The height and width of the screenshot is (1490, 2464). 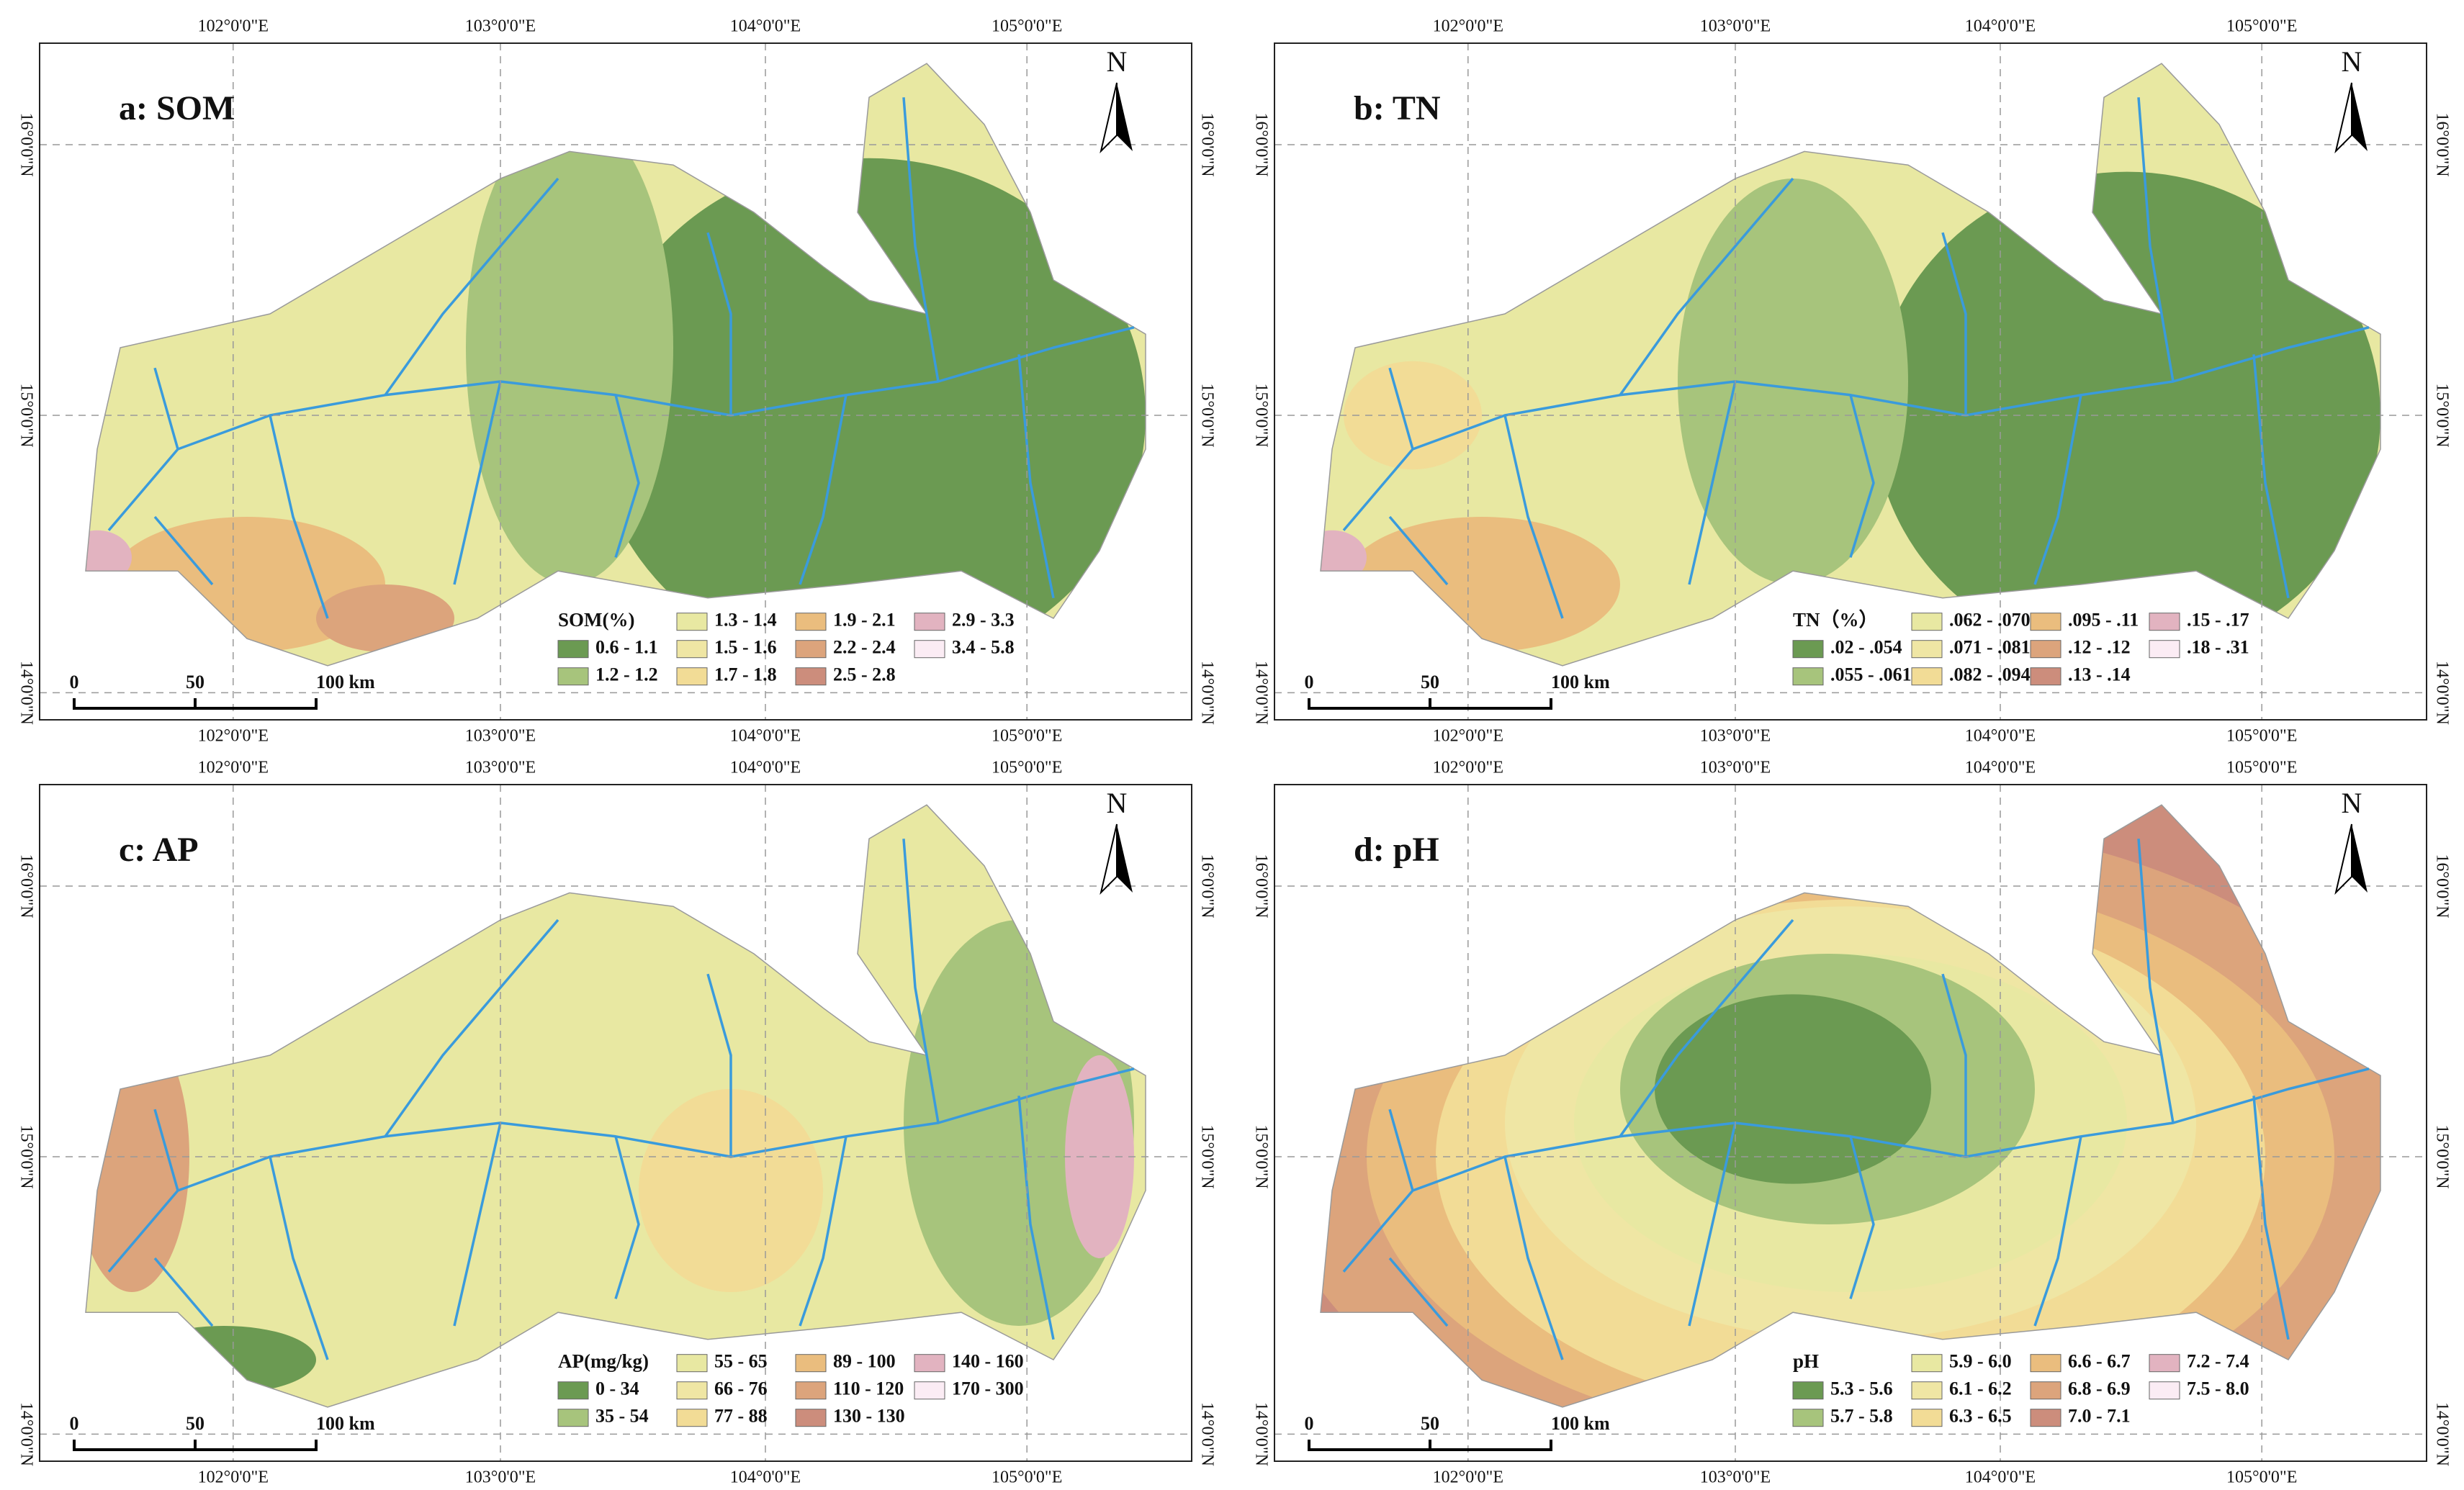 What do you see at coordinates (2218, 1361) in the screenshot?
I see `legend-label: 7.2 - 7.4` at bounding box center [2218, 1361].